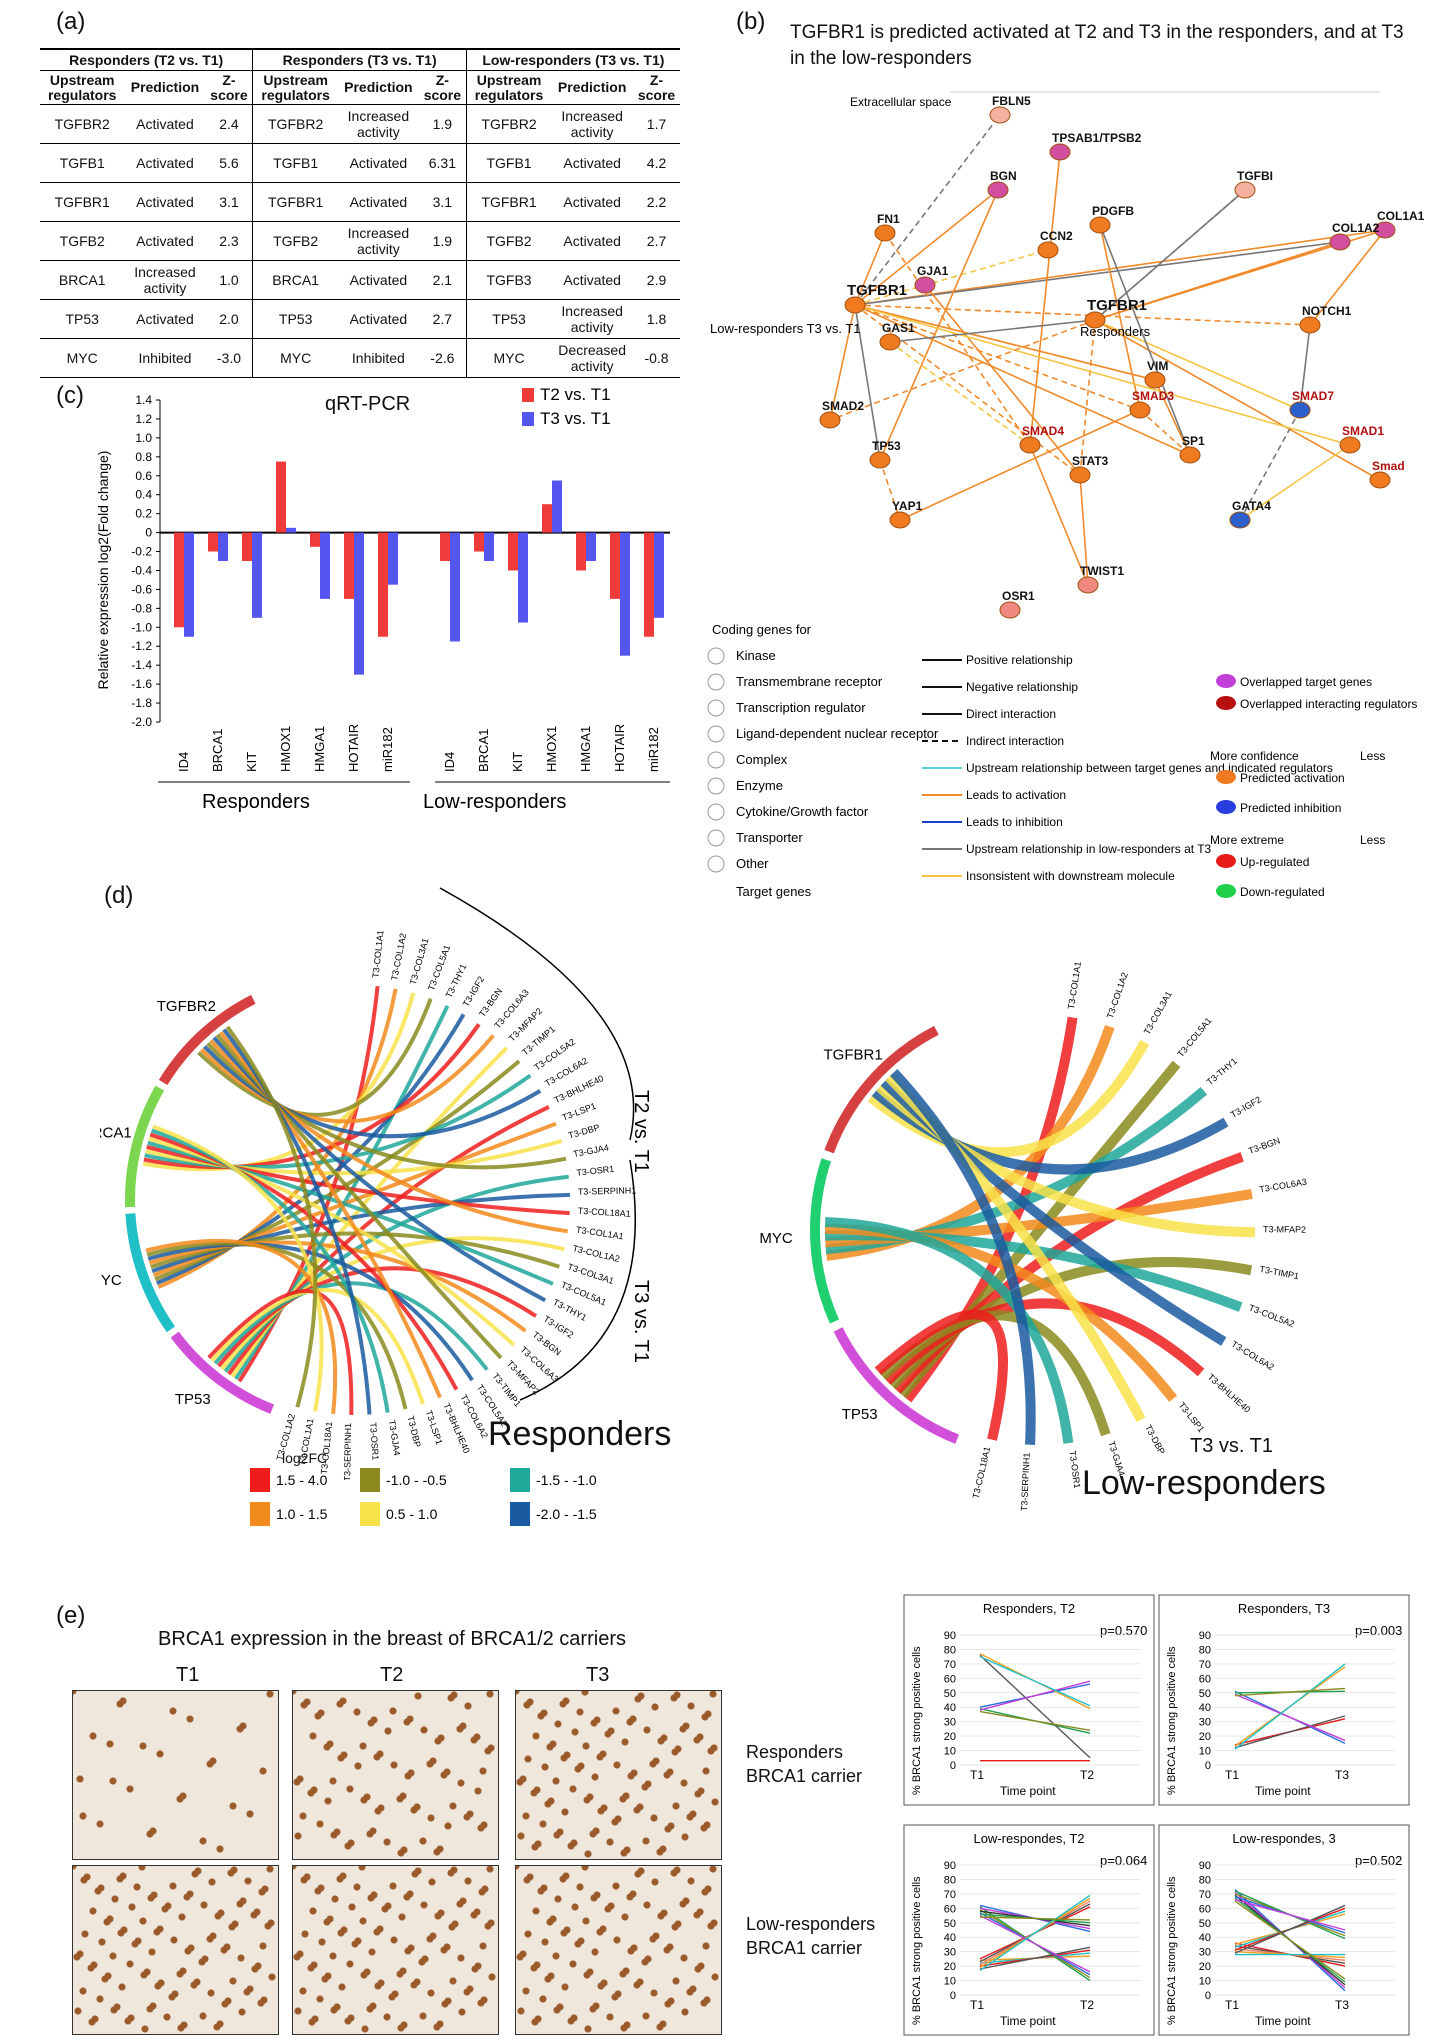  What do you see at coordinates (229, 88) in the screenshot?
I see `table-subheader: Z-score` at bounding box center [229, 88].